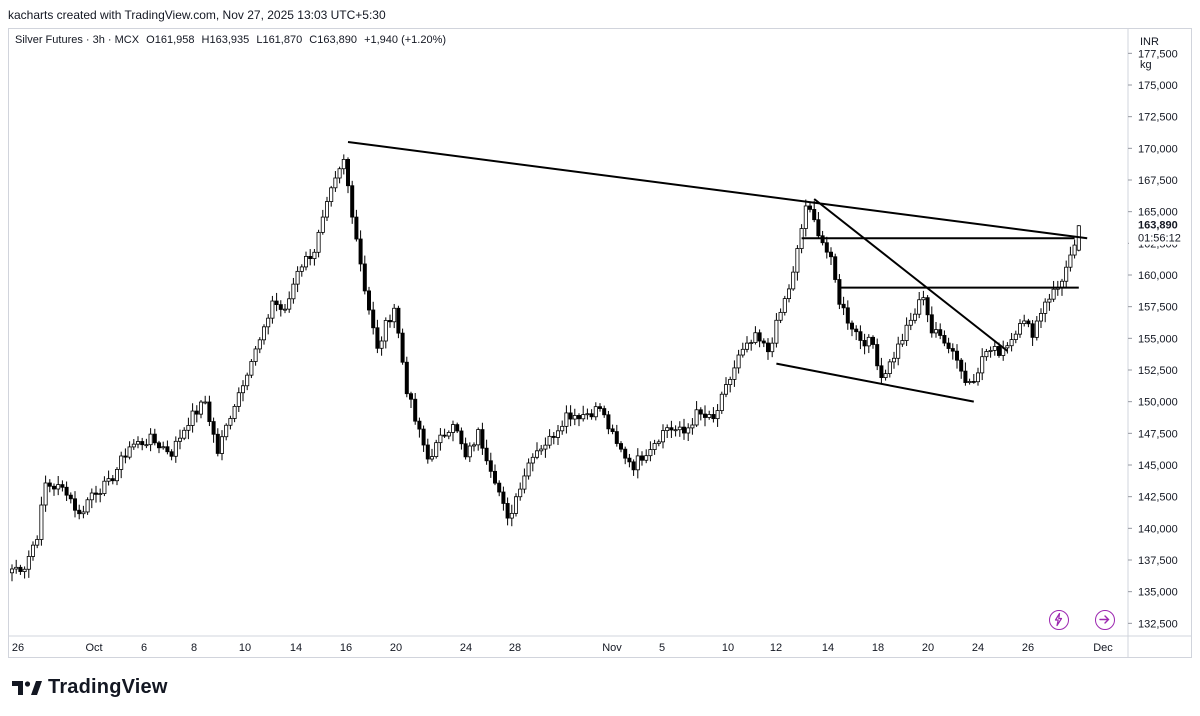 Image resolution: width=1200 pixels, height=716 pixels. What do you see at coordinates (405, 40) in the screenshot?
I see `change-value: +1,940 (+1.20%)` at bounding box center [405, 40].